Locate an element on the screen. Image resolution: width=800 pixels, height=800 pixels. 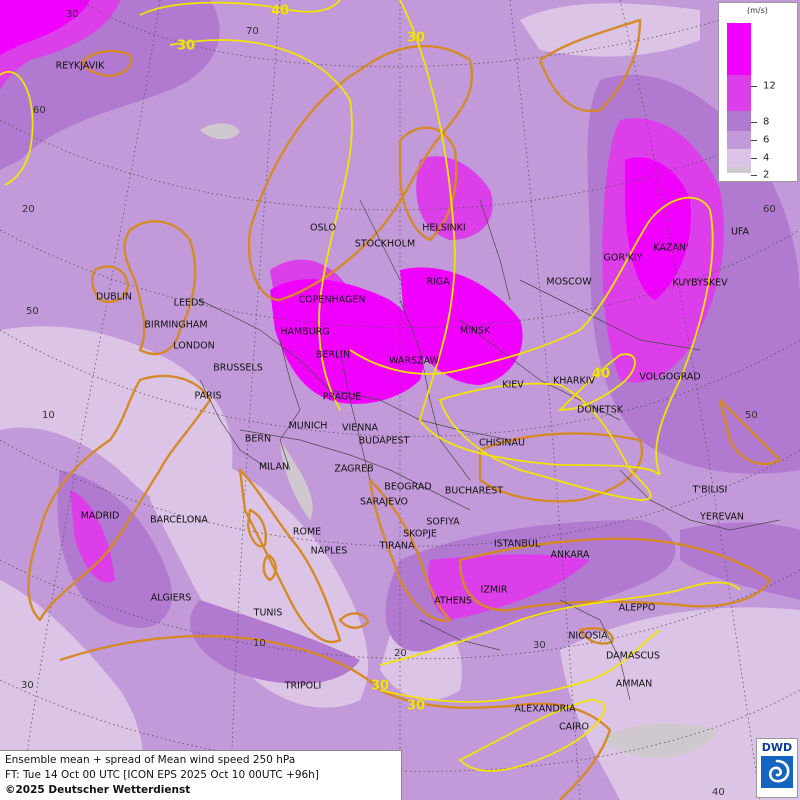
city-label: BRUSSELS is located at coordinates (238, 368).